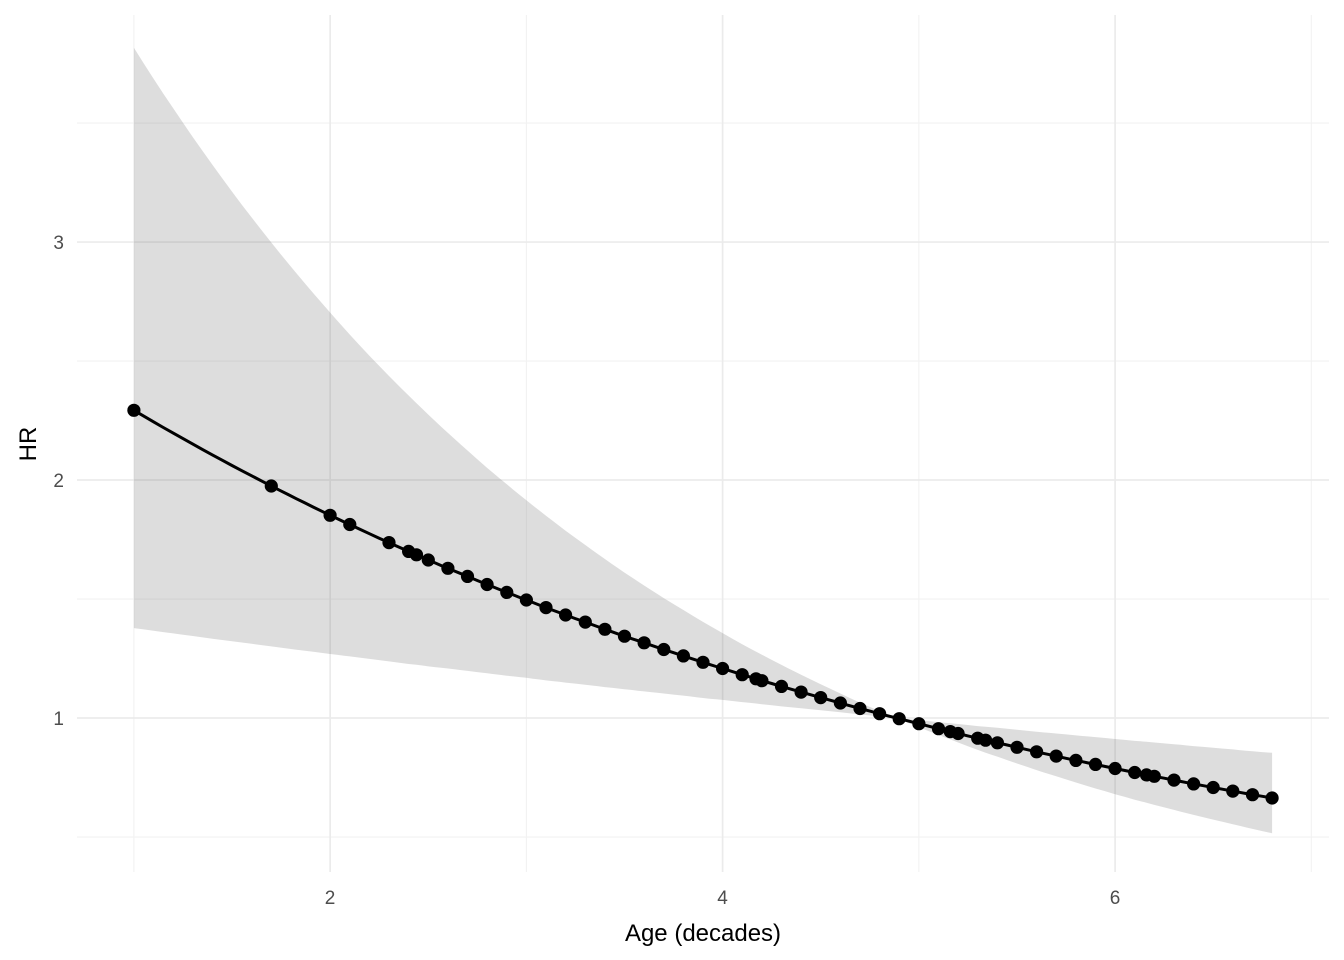 The width and height of the screenshot is (1344, 960). Describe the element at coordinates (58, 243) in the screenshot. I see `y-tick-label: 3` at that location.